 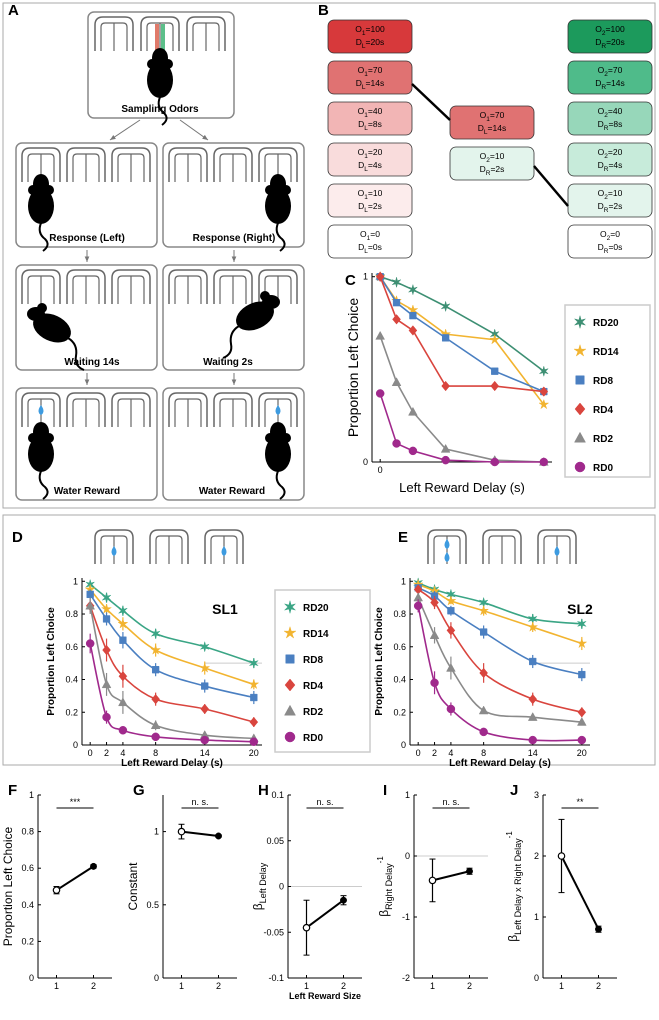 I want to click on mouse-body, so click(x=41, y=206).